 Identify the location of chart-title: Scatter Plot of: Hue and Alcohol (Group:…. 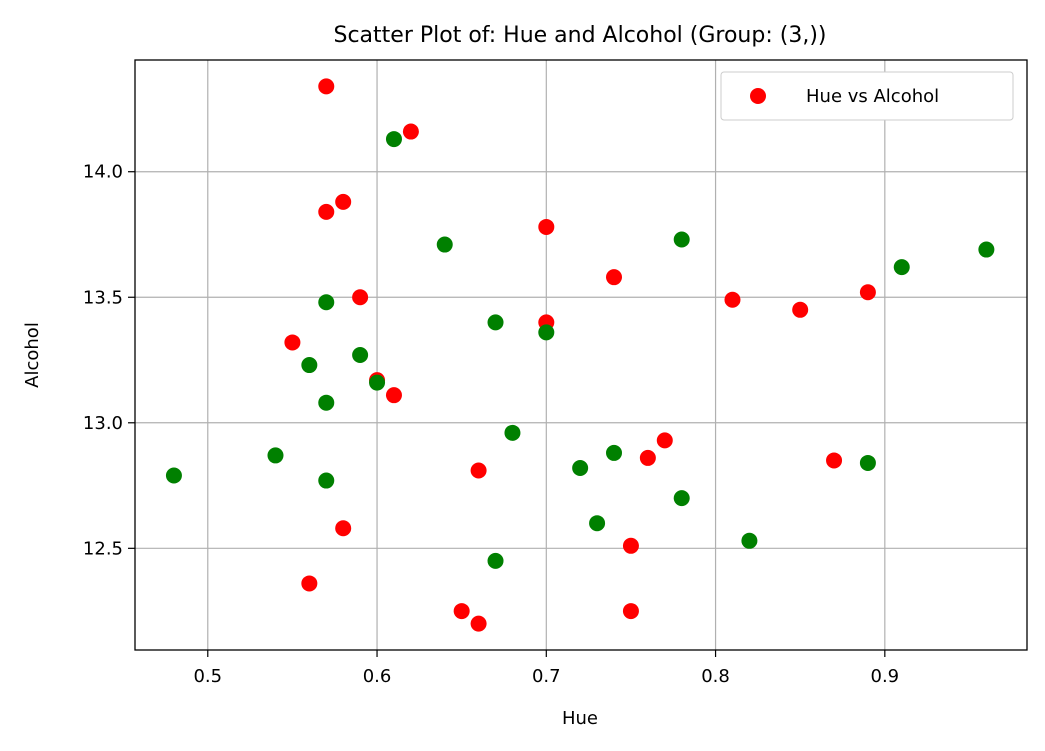
(580, 35).